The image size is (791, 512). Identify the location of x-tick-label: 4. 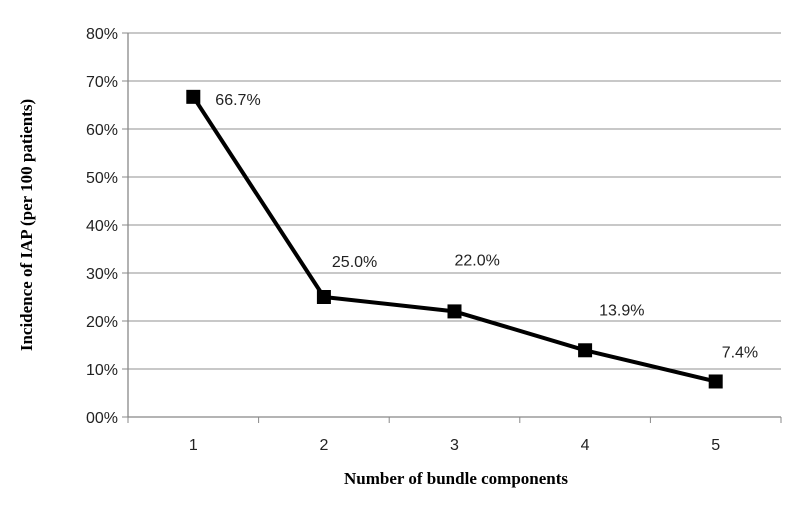
(585, 445).